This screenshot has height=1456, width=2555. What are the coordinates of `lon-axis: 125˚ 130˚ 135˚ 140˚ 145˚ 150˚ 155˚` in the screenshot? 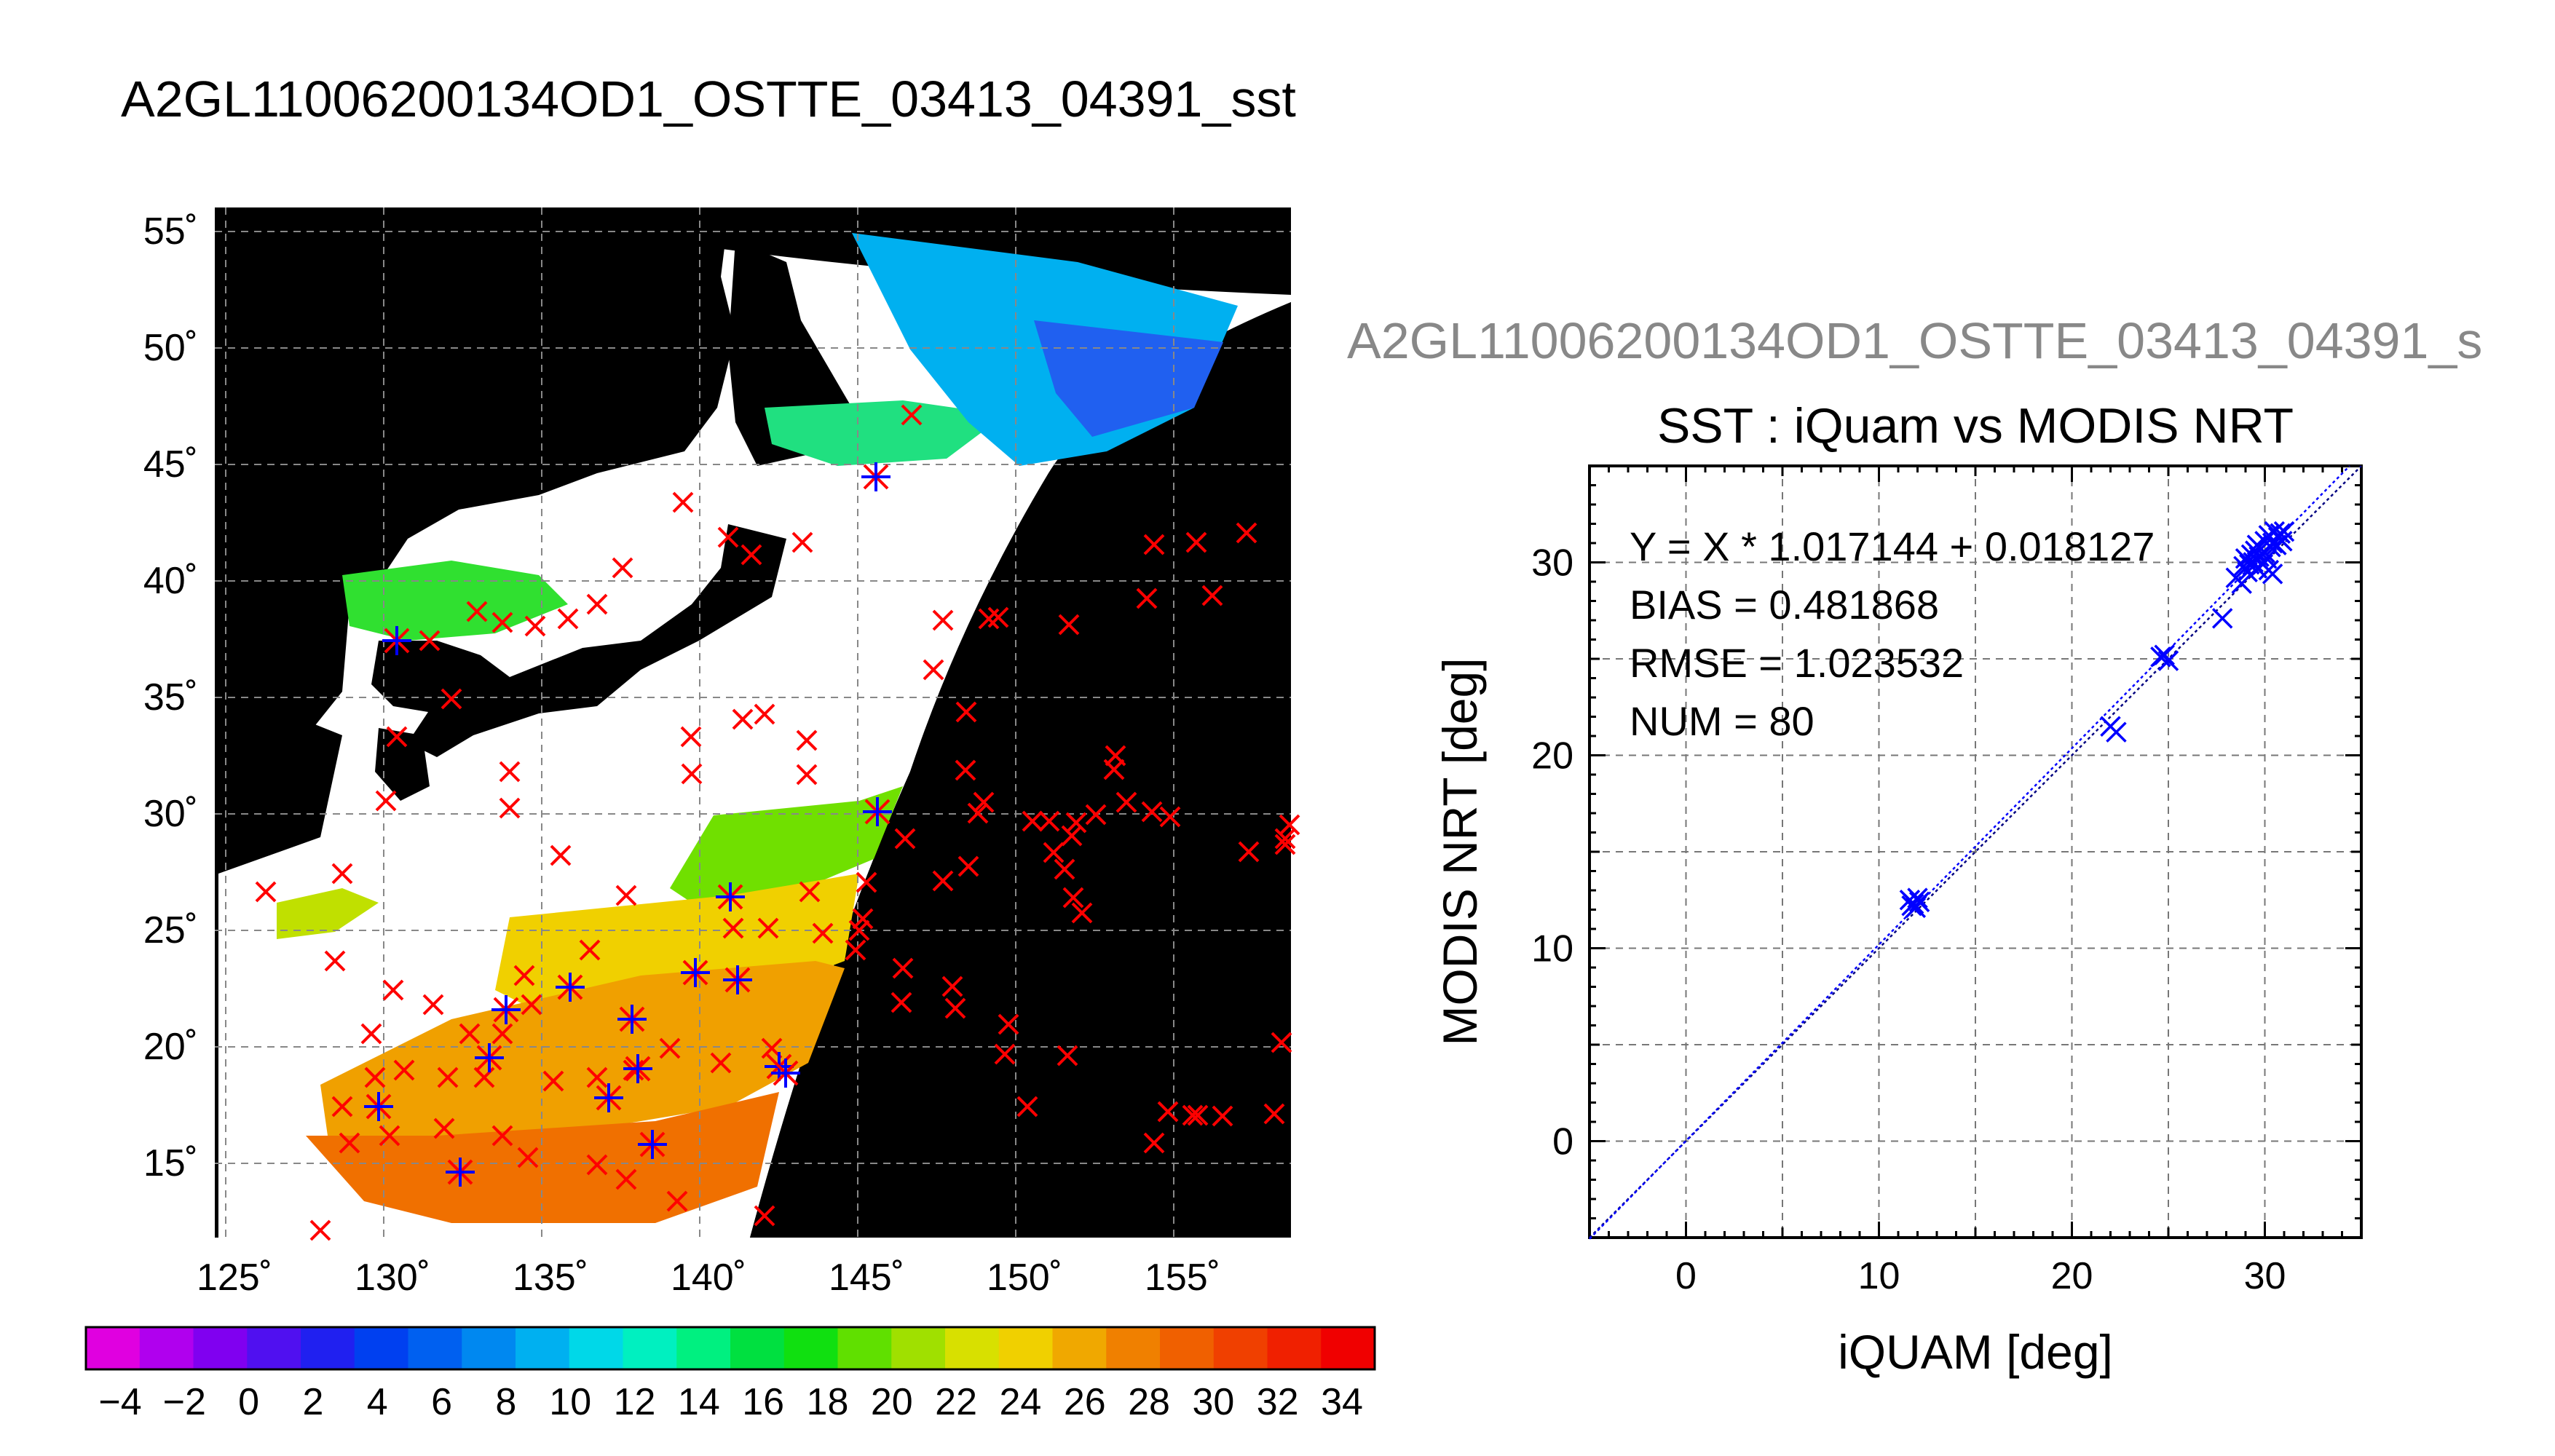 It's located at (708, 1278).